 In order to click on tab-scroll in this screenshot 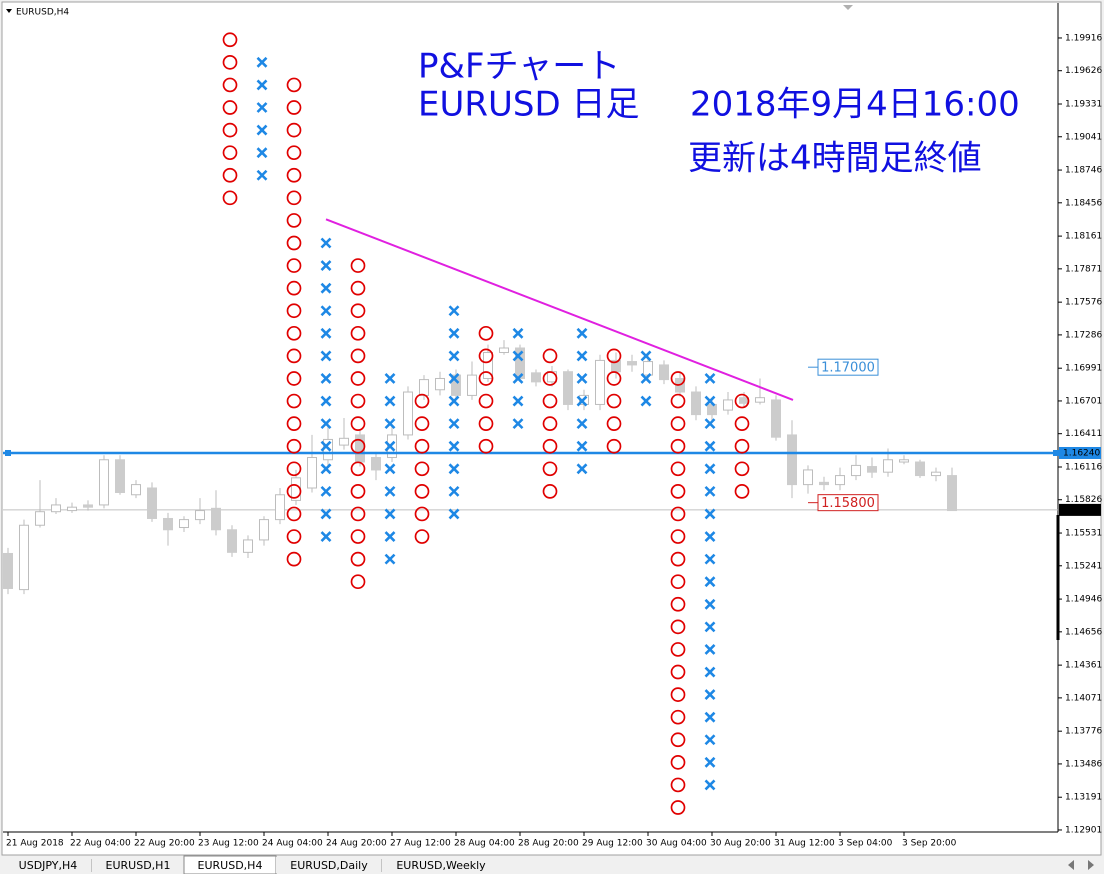, I will do `click(1081, 865)`.